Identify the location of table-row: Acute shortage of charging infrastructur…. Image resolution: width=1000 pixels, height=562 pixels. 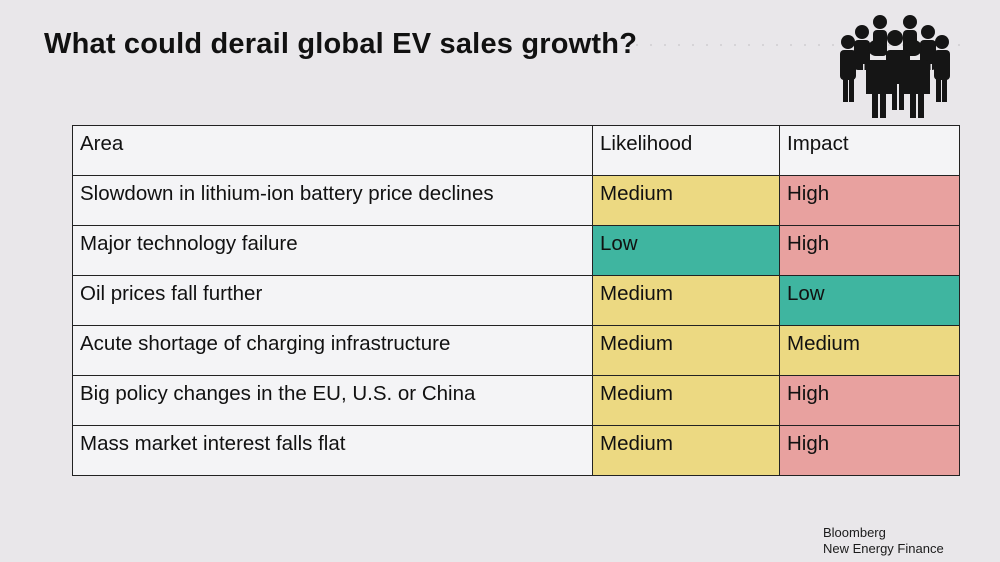
(516, 350).